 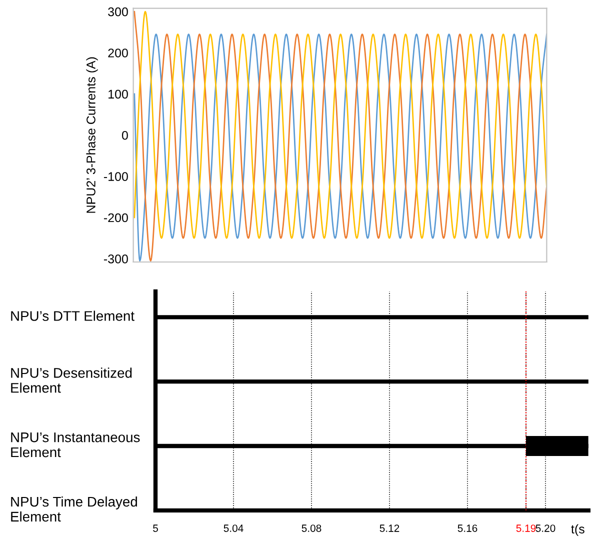 What do you see at coordinates (116, 176) in the screenshot?
I see `y-tick-label: -100` at bounding box center [116, 176].